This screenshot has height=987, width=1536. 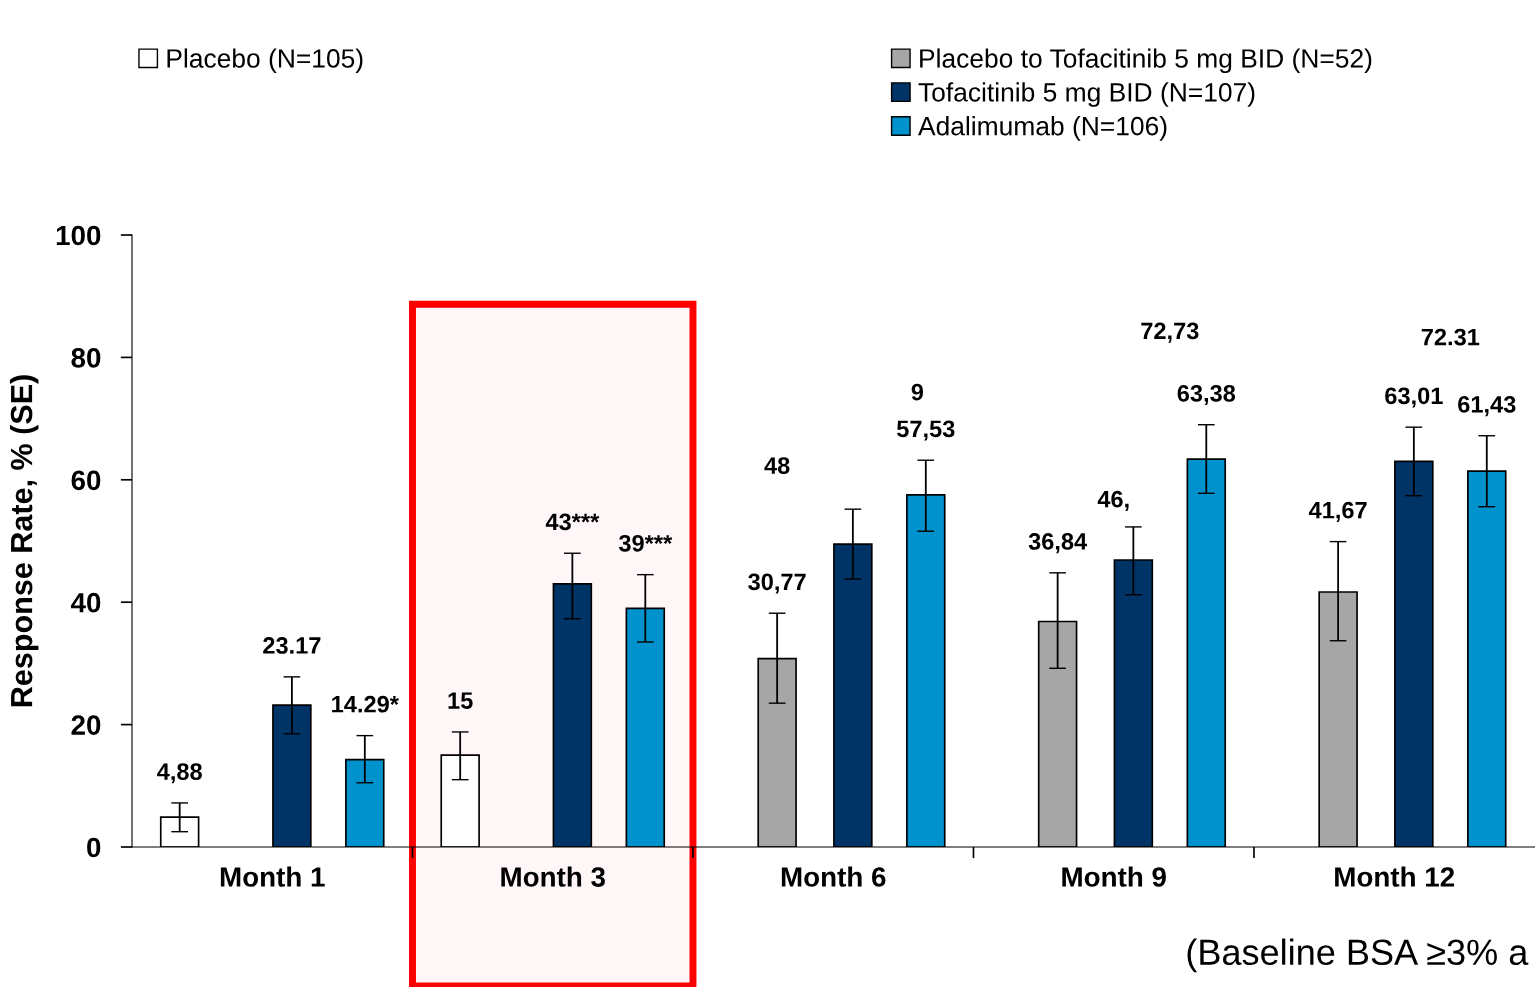 What do you see at coordinates (1206, 395) in the screenshot?
I see `data-label: 63,38` at bounding box center [1206, 395].